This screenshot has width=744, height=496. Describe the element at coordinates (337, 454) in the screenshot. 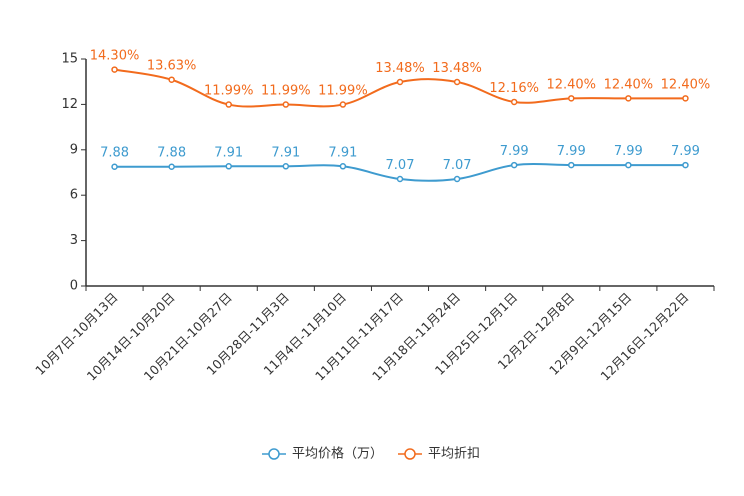

I see `legend-price-label: 平均价格（万）` at that location.